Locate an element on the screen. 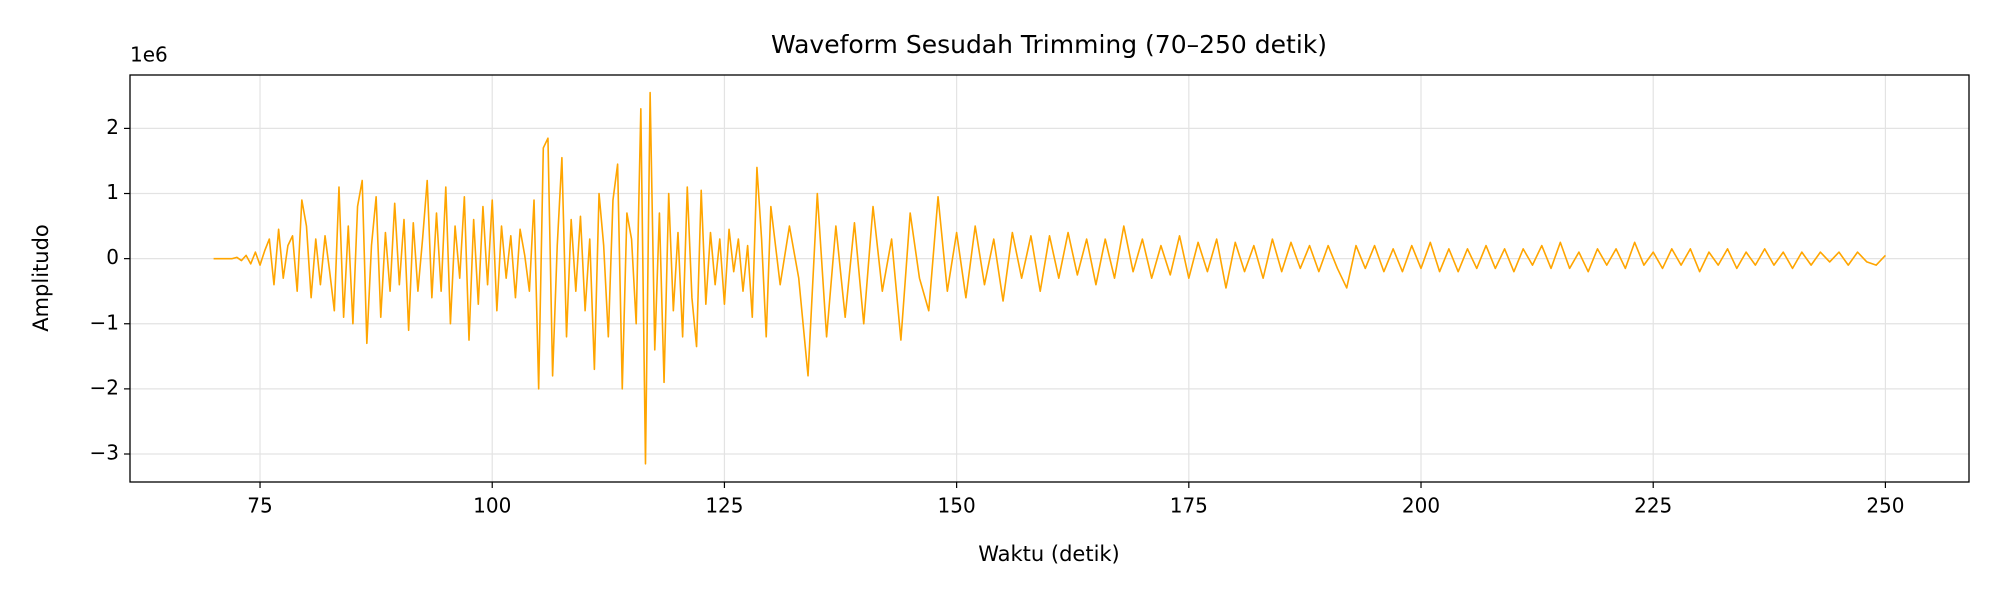 The image size is (2000, 600). x-tick-label: 75 is located at coordinates (259, 506).